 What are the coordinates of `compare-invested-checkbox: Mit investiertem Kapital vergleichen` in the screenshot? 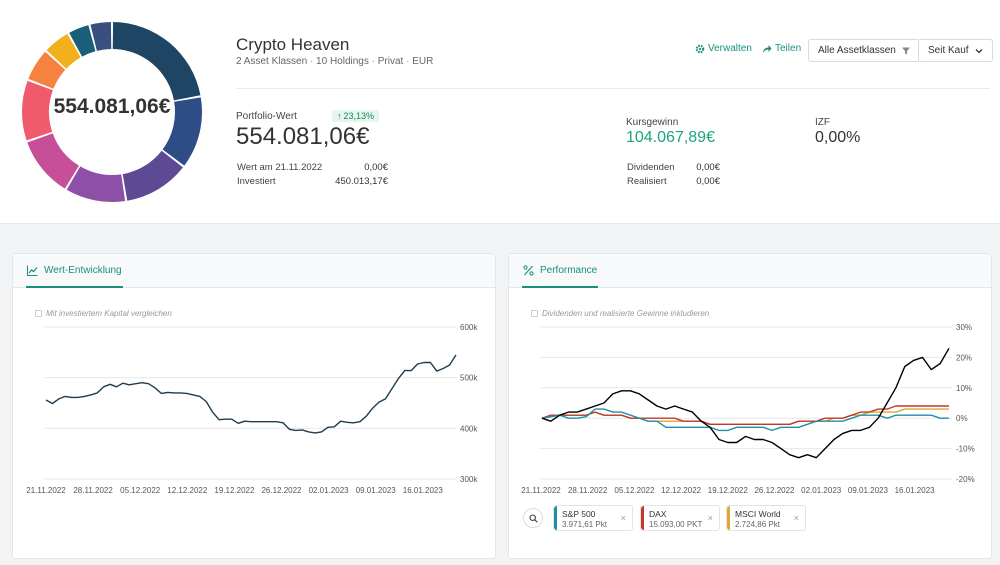 It's located at (103, 313).